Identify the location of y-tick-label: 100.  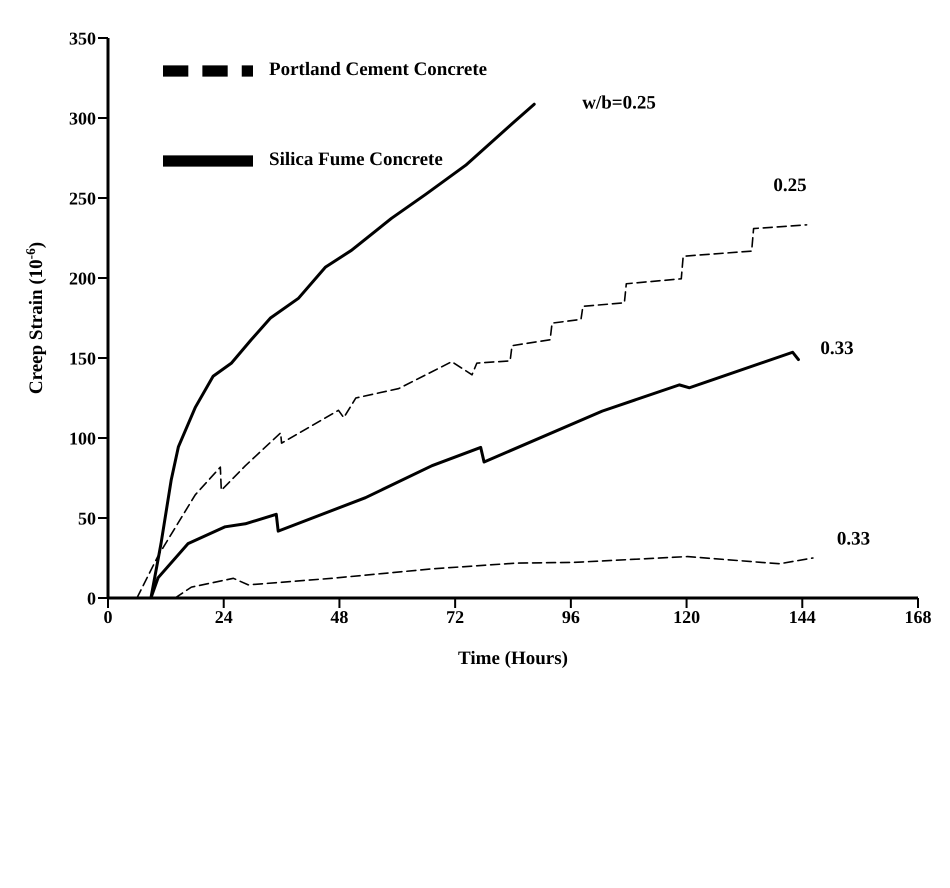
(82, 438).